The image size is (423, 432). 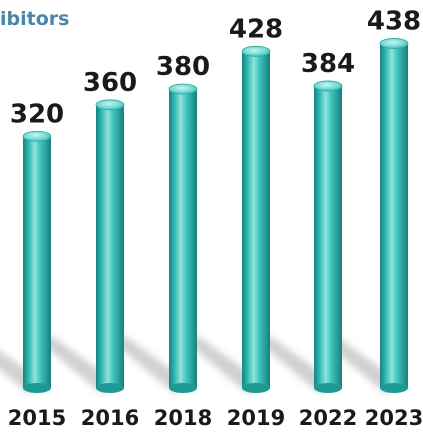 I want to click on year-label-2023: 2023, so click(x=394, y=418).